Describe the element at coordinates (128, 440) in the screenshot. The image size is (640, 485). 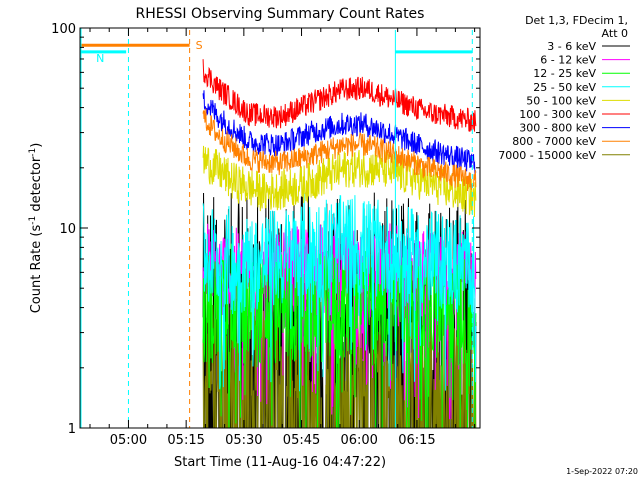
I see `x-tick-label-0: 05:00` at that location.